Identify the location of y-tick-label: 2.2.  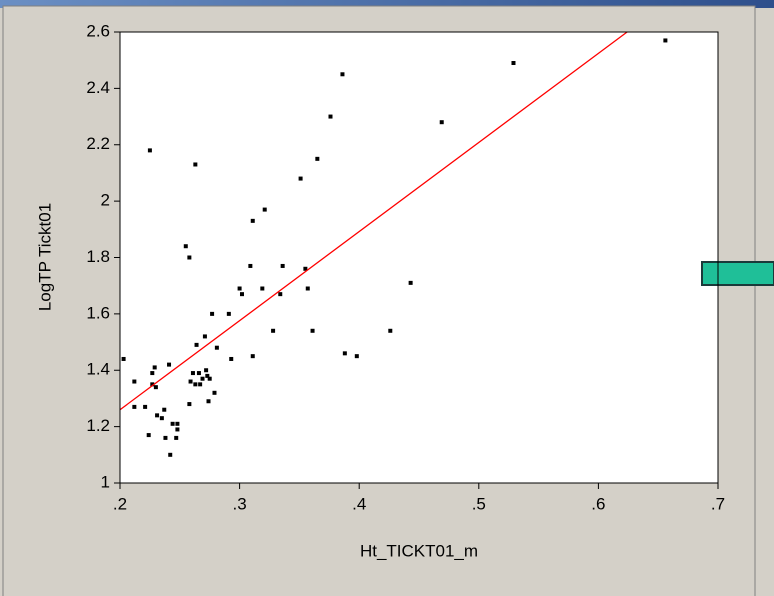
(98, 143).